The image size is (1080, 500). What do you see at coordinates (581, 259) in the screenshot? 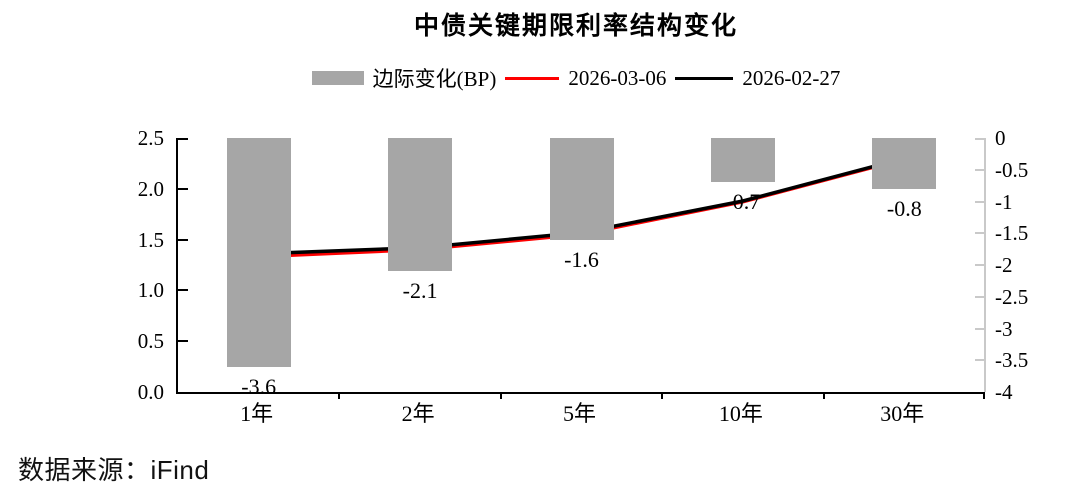
I see `bar-value-label: -1.6` at bounding box center [581, 259].